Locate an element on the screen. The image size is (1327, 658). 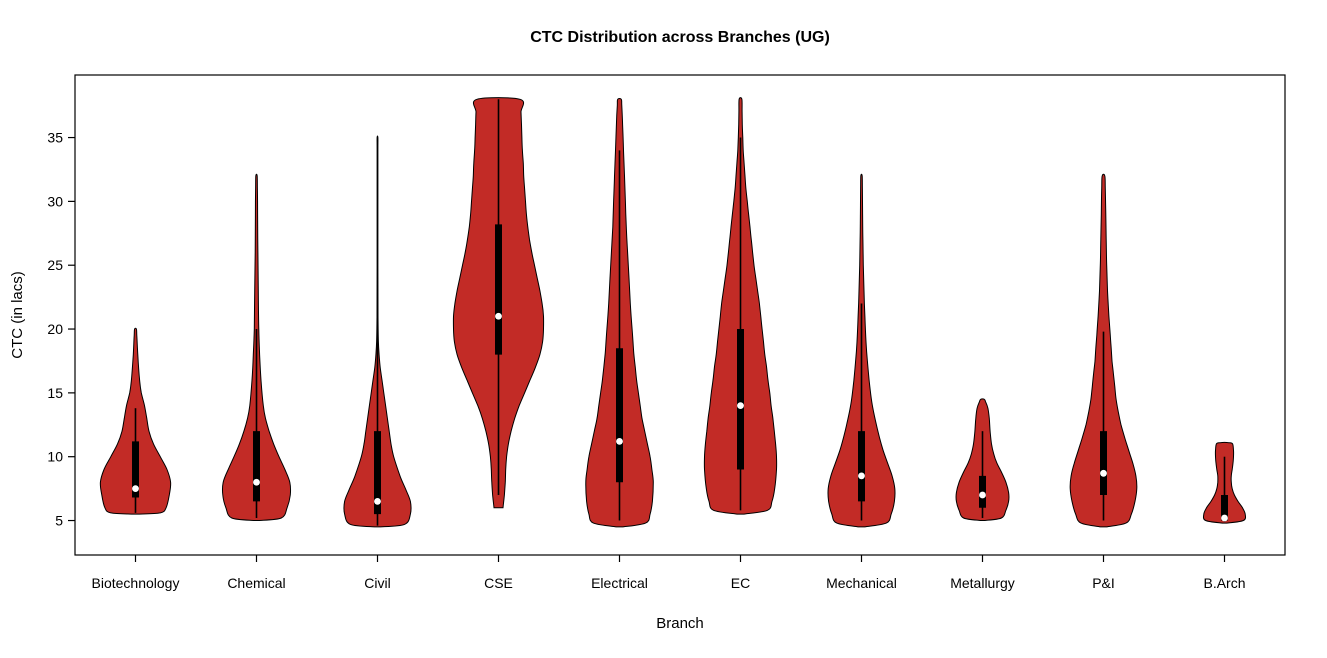
y-axis: 5 10 15 20 25 30 35 is located at coordinates (61, 329).